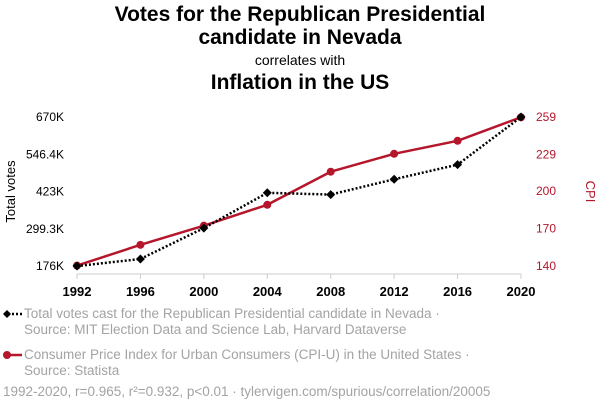 Image resolution: width=600 pixels, height=414 pixels. I want to click on chart-subtitle: Inflation in the US, so click(300, 82).